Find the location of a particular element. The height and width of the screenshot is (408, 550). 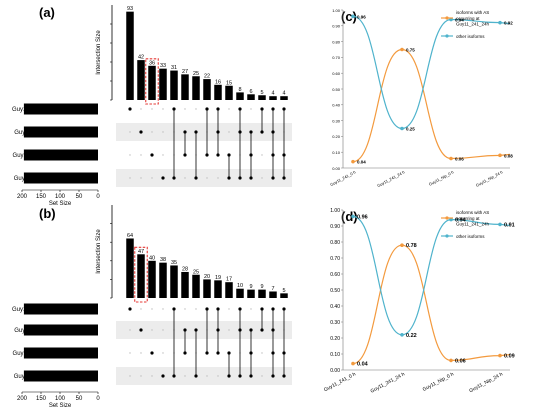

set-size-tick-label: 0 is located at coordinates (98, 399).